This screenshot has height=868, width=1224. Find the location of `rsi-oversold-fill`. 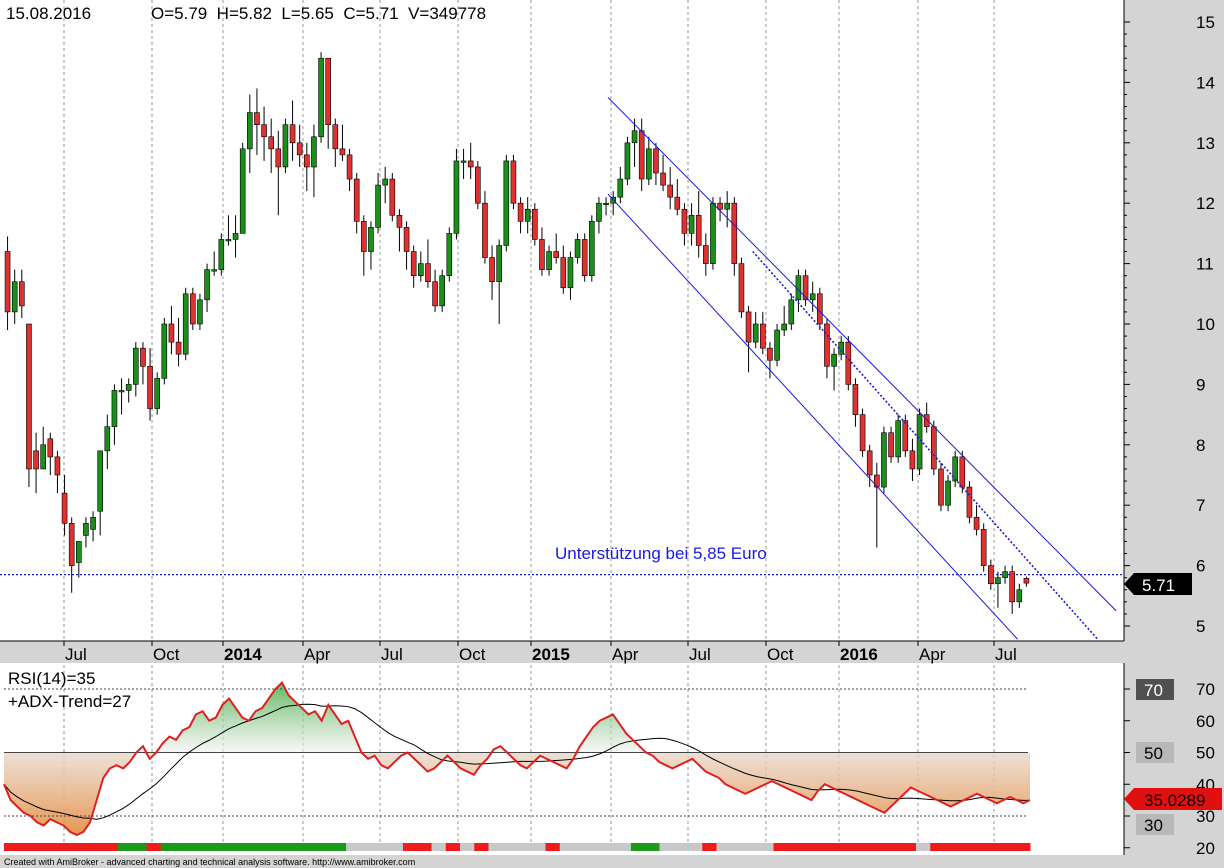

rsi-oversold-fill is located at coordinates (517, 794).